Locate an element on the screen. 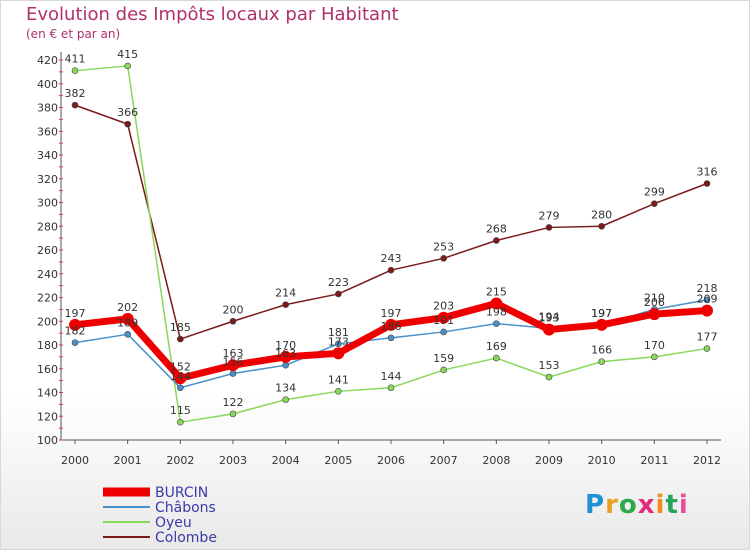 This screenshot has height=550, width=750. data-label: 159 is located at coordinates (443, 358).